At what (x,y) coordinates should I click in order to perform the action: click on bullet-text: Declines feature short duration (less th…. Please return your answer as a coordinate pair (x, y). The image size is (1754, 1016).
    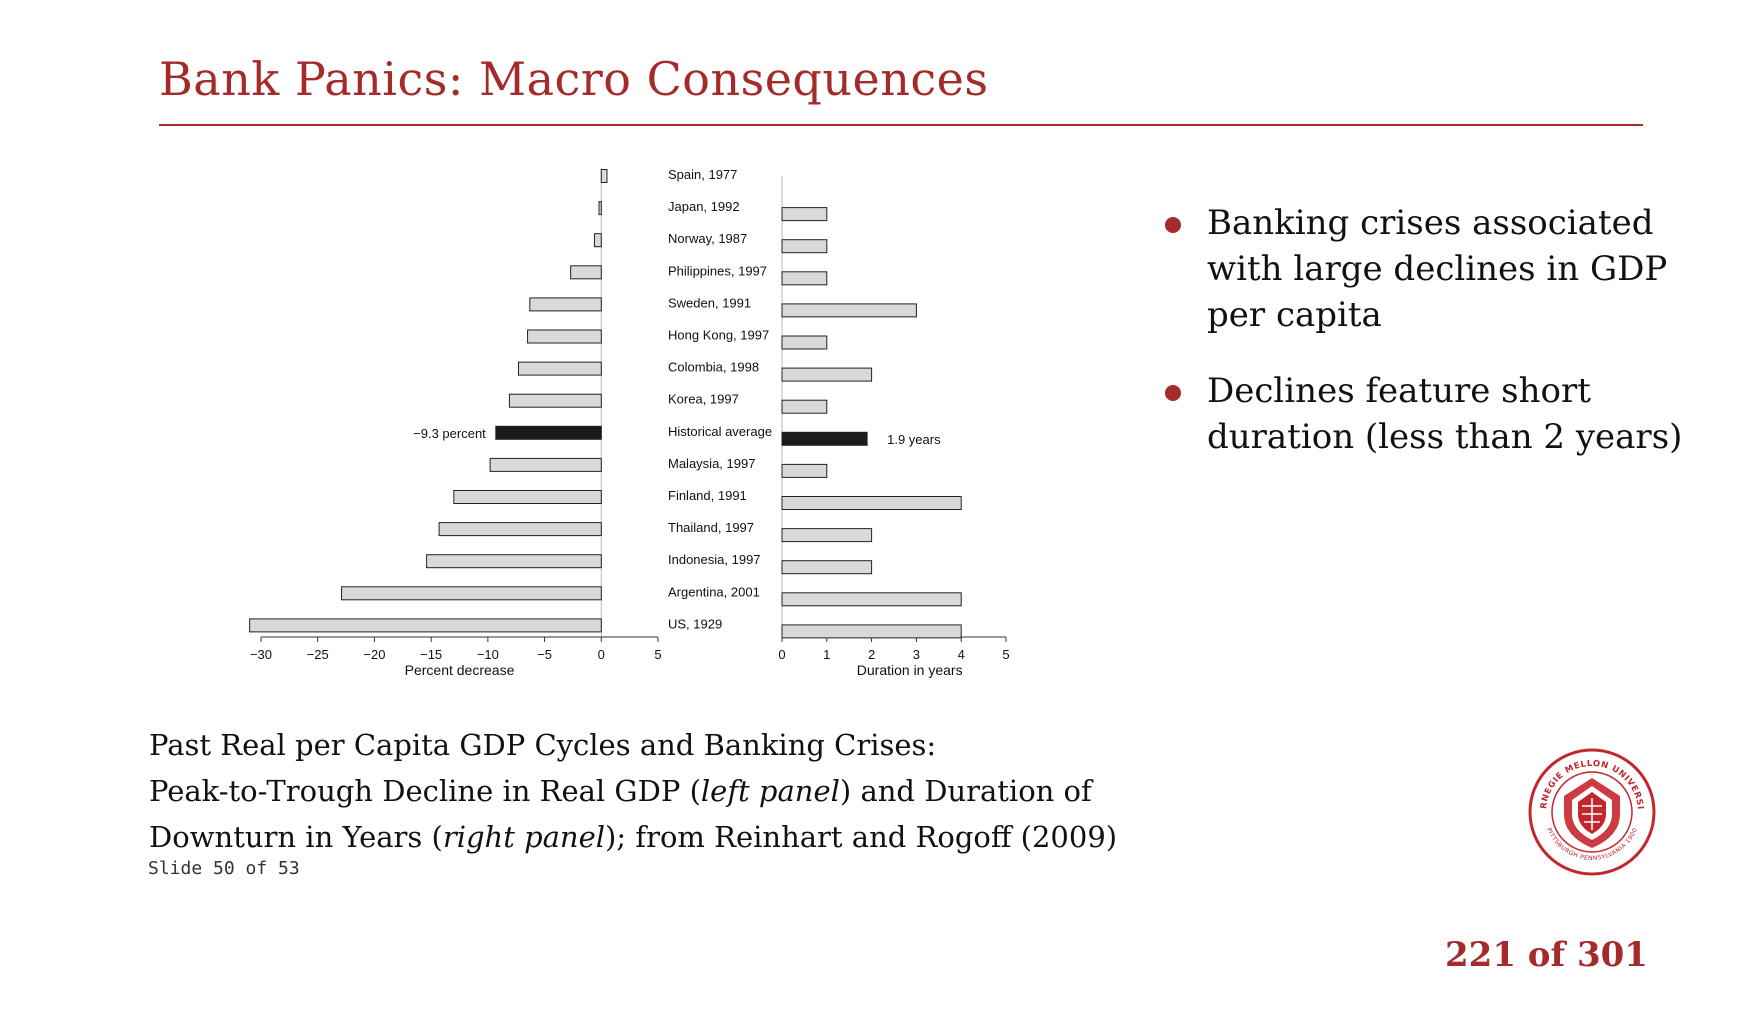
    Looking at the image, I should click on (1445, 414).